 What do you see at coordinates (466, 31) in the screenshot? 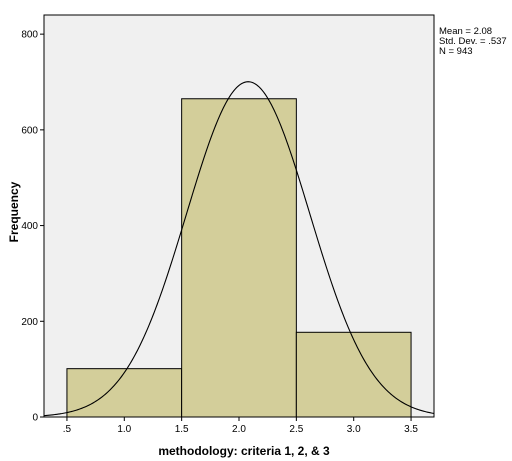
I see `stats-mean: Mean = 2.08` at bounding box center [466, 31].